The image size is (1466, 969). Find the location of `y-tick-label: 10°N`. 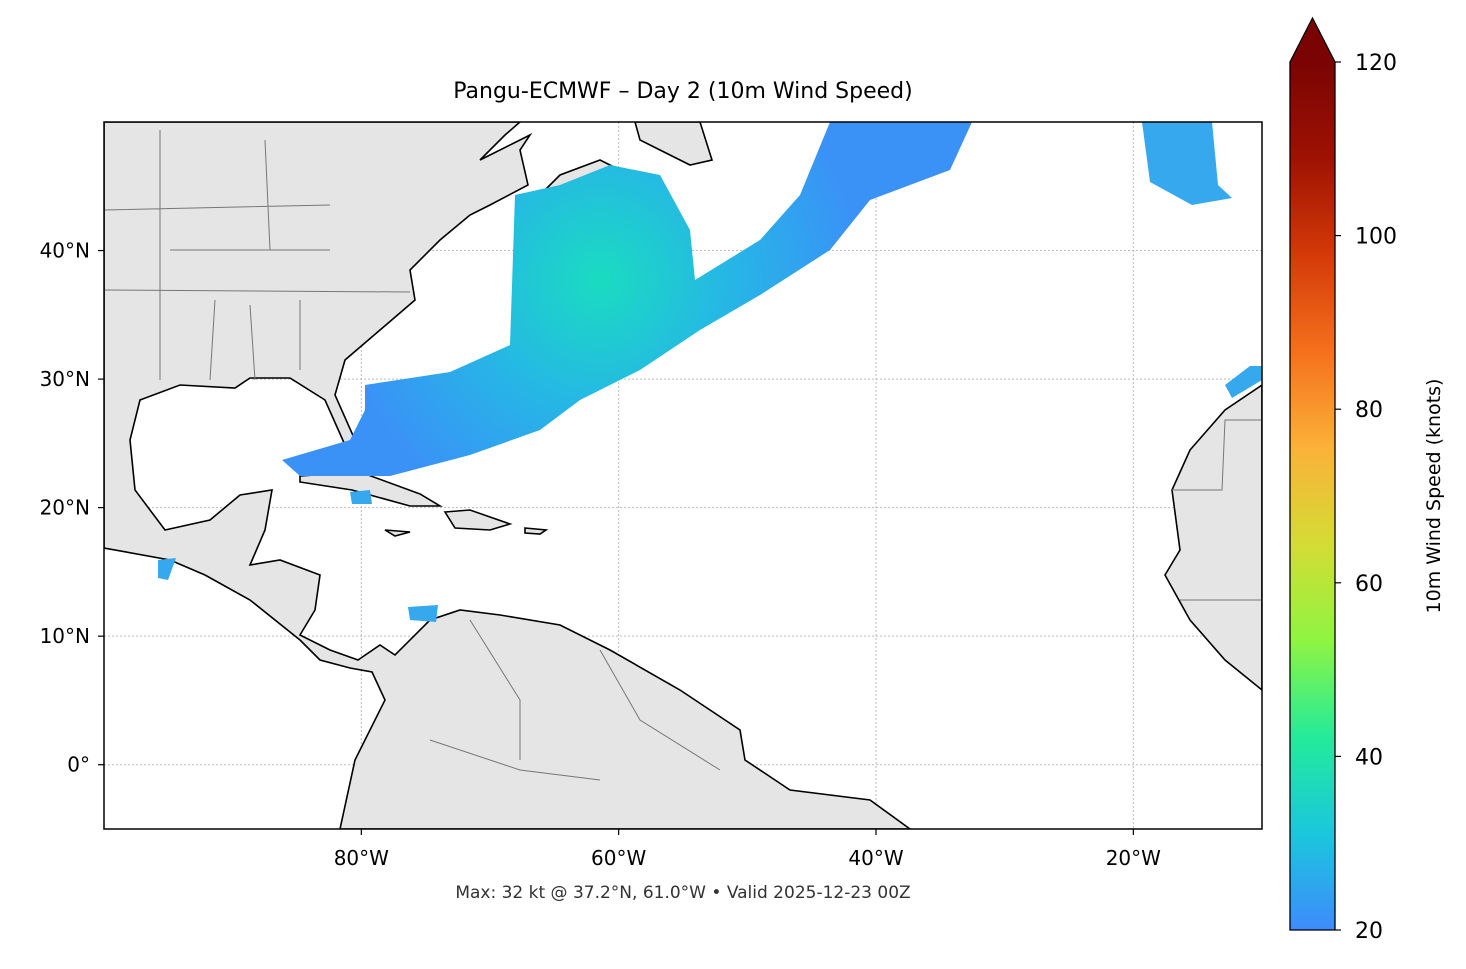

y-tick-label: 10°N is located at coordinates (65, 636).